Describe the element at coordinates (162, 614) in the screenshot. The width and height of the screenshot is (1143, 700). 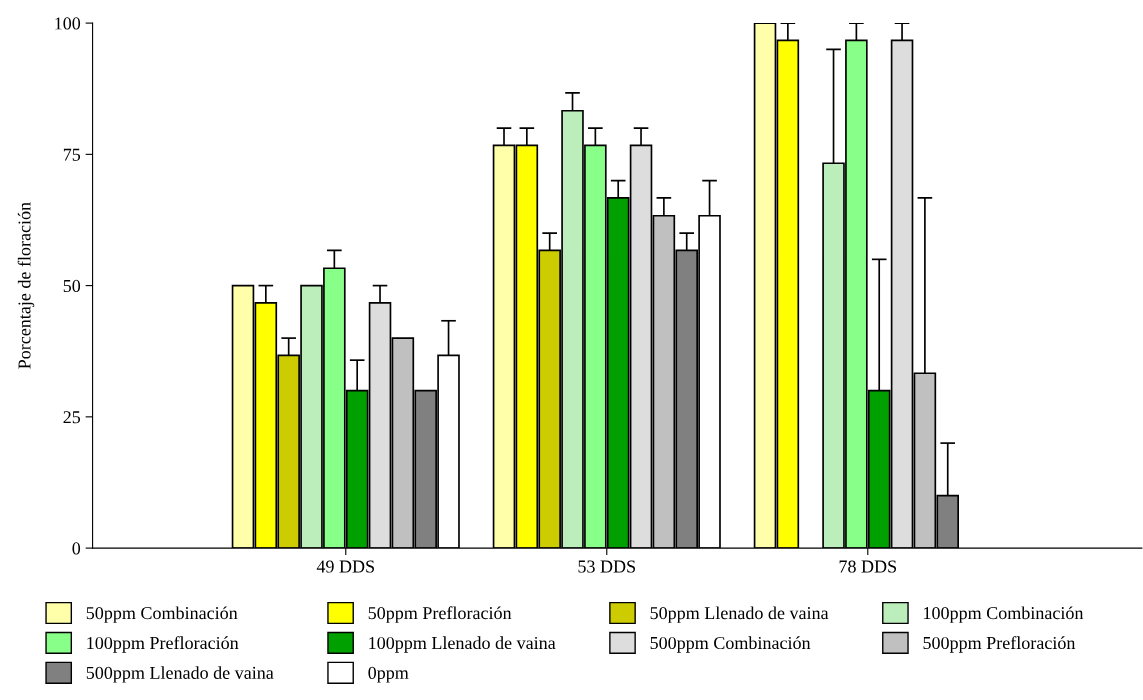
I see `legend-label: 50ppm Combinación` at that location.